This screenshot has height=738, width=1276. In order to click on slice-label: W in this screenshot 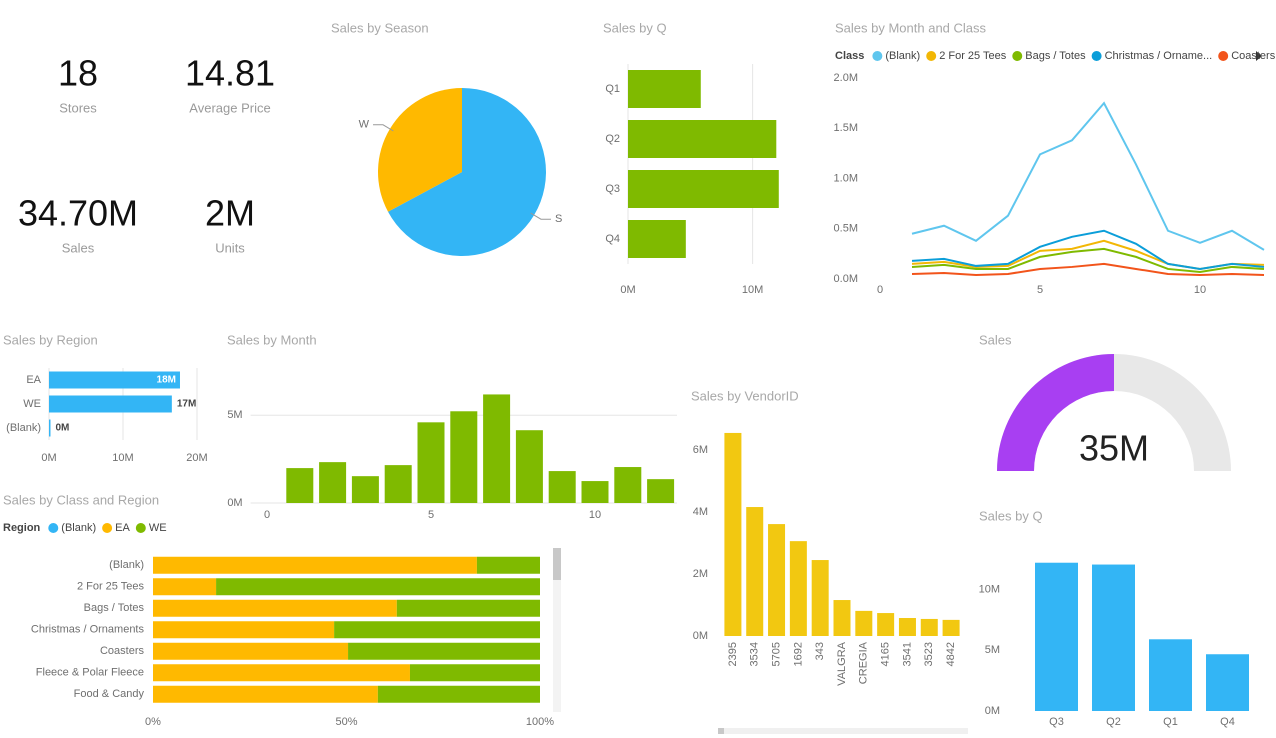, I will do `click(364, 125)`.